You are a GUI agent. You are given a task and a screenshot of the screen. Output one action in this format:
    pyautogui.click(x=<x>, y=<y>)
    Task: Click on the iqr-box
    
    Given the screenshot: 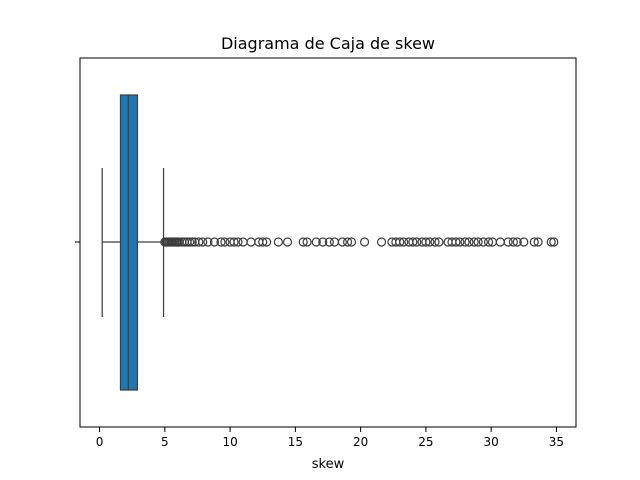 What is the action you would take?
    pyautogui.click(x=129, y=242)
    